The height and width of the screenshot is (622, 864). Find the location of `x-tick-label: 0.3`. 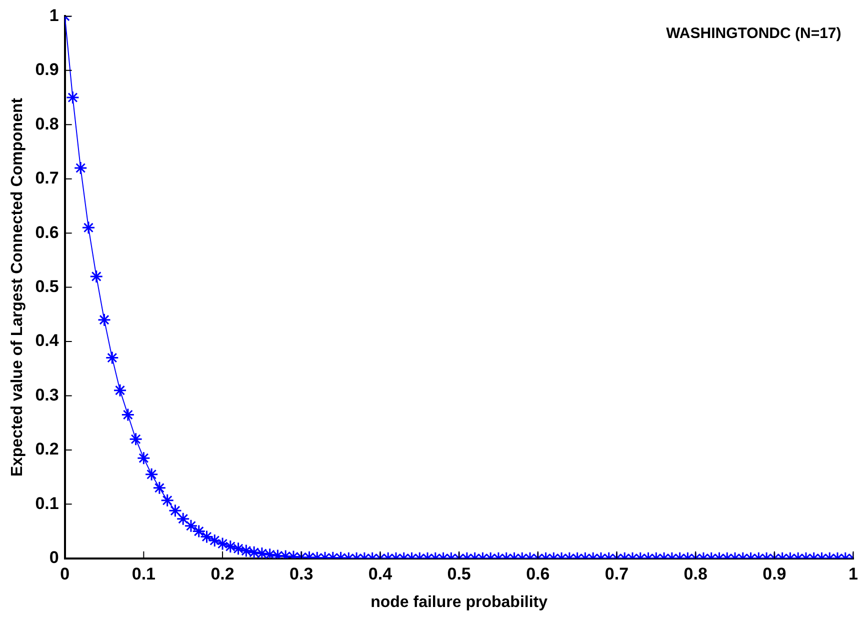

x-tick-label: 0.3 is located at coordinates (302, 574).